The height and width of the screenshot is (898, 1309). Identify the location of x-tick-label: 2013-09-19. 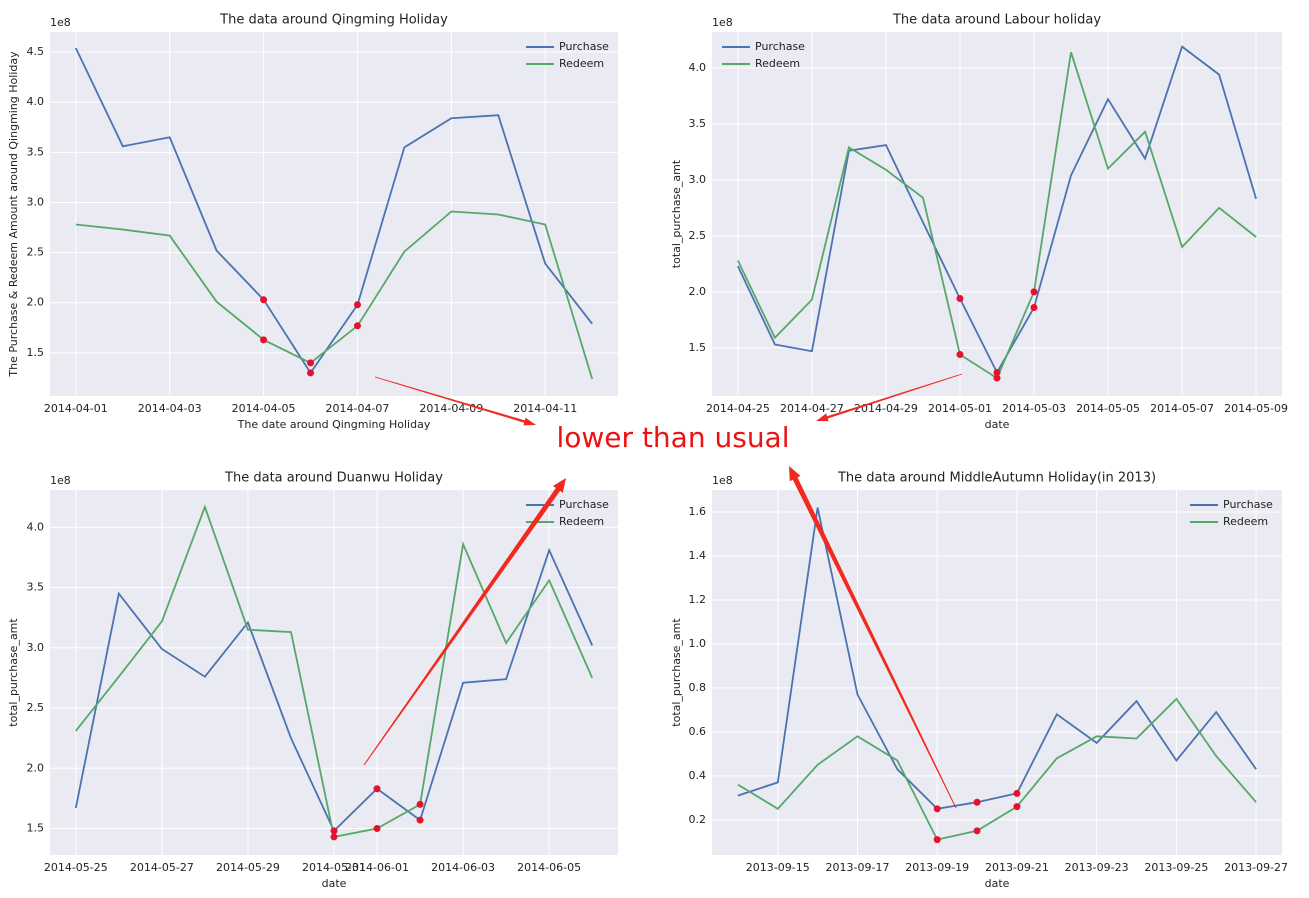
(937, 867).